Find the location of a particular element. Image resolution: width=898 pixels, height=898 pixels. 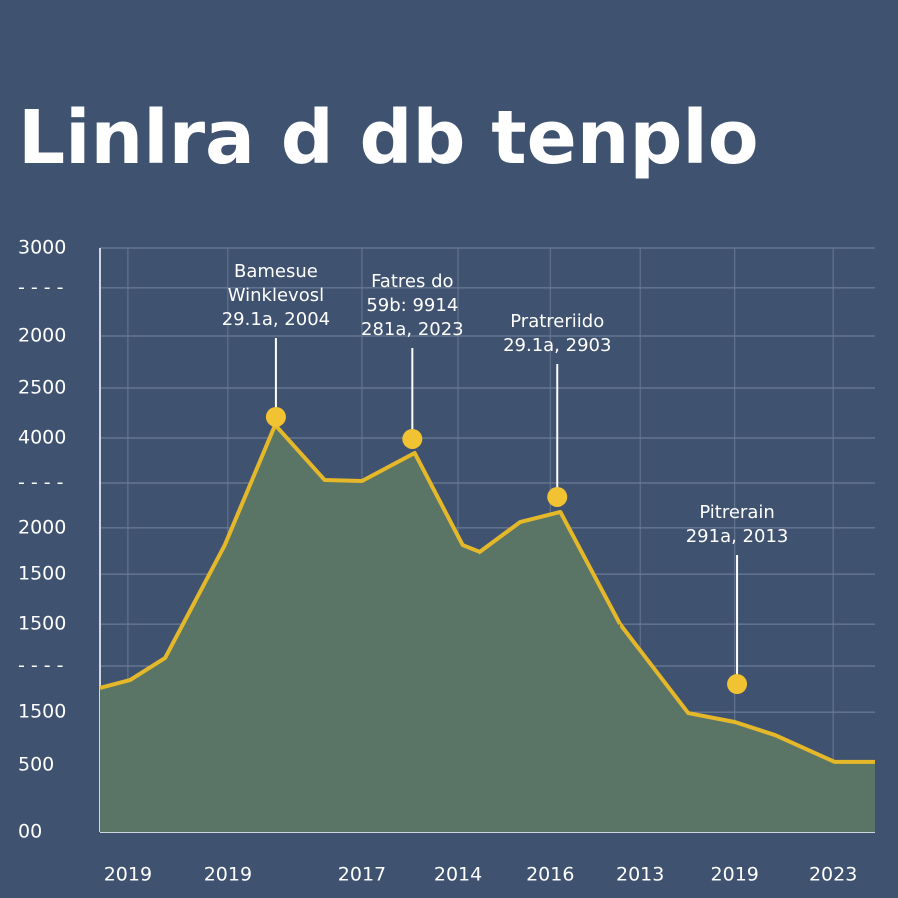

y-tick-label: 2500 is located at coordinates (42, 387).